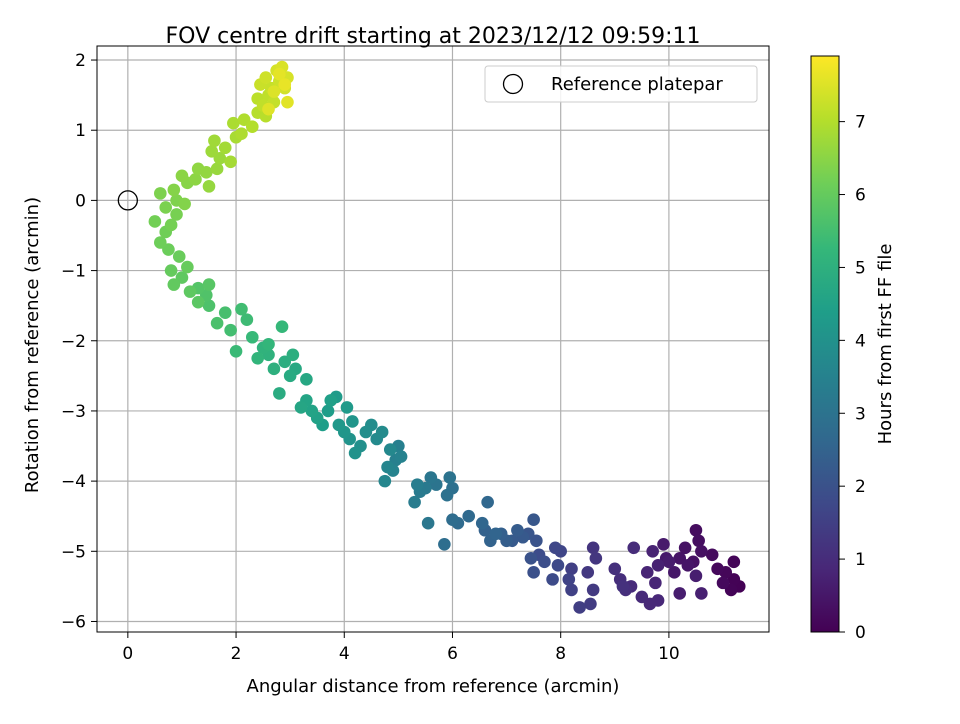 This screenshot has height=724, width=960. I want to click on x-tick-label: 8, so click(560, 654).